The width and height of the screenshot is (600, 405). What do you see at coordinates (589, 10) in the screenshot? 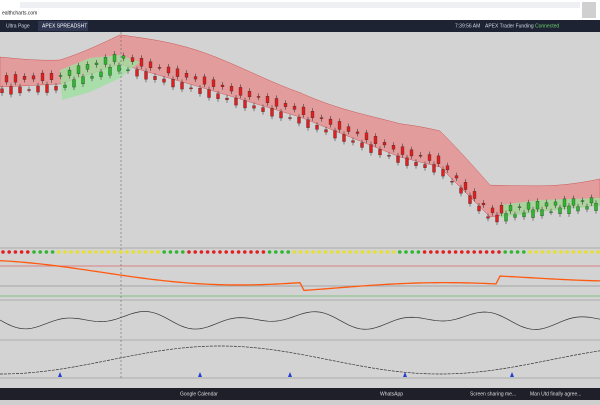
I see `window-button` at bounding box center [589, 10].